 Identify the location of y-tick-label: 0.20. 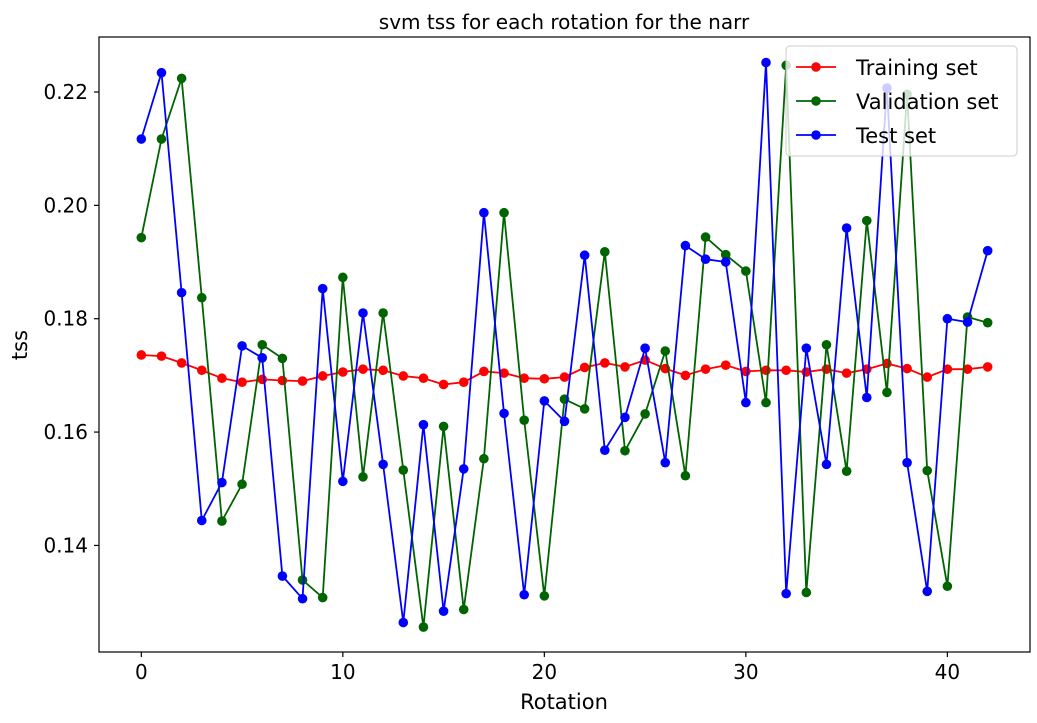
(65, 205).